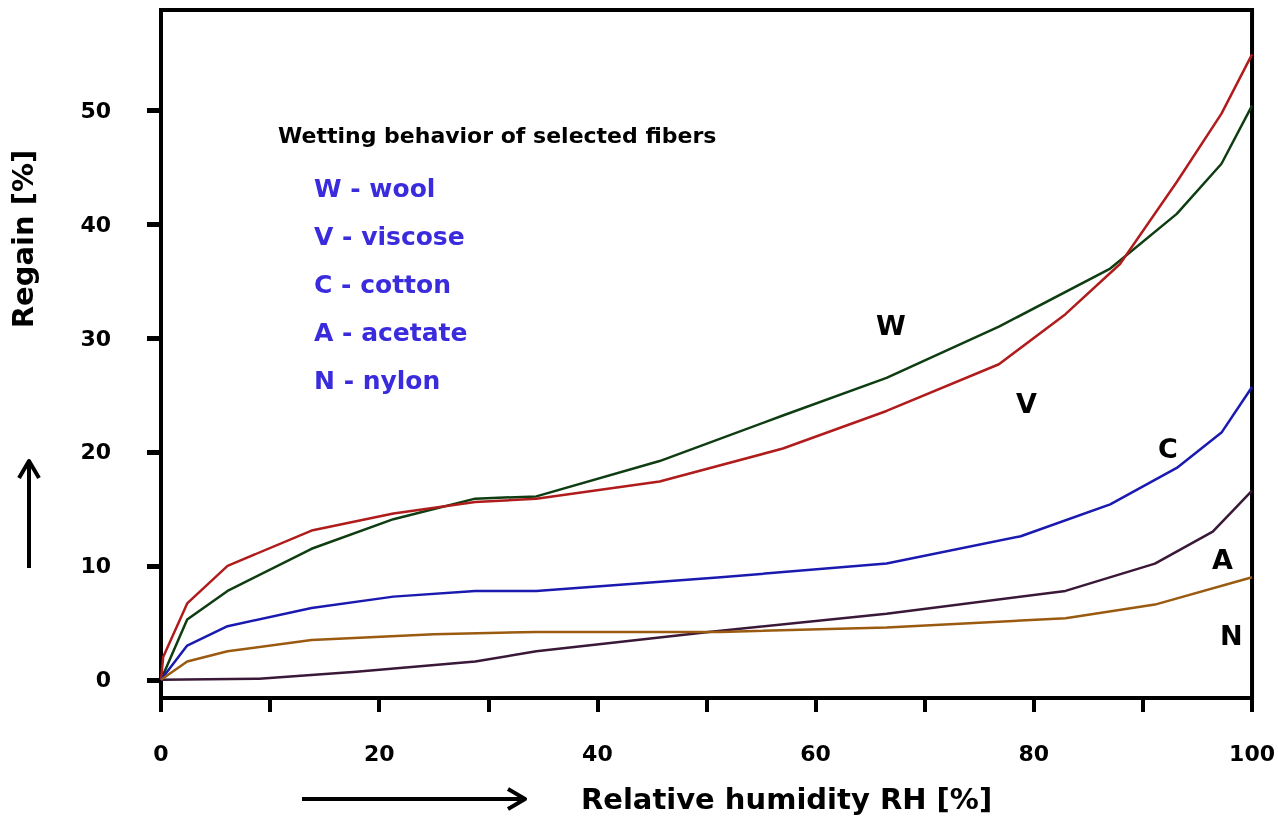 This screenshot has width=1278, height=818. I want to click on x-tick-label: 100, so click(1252, 753).